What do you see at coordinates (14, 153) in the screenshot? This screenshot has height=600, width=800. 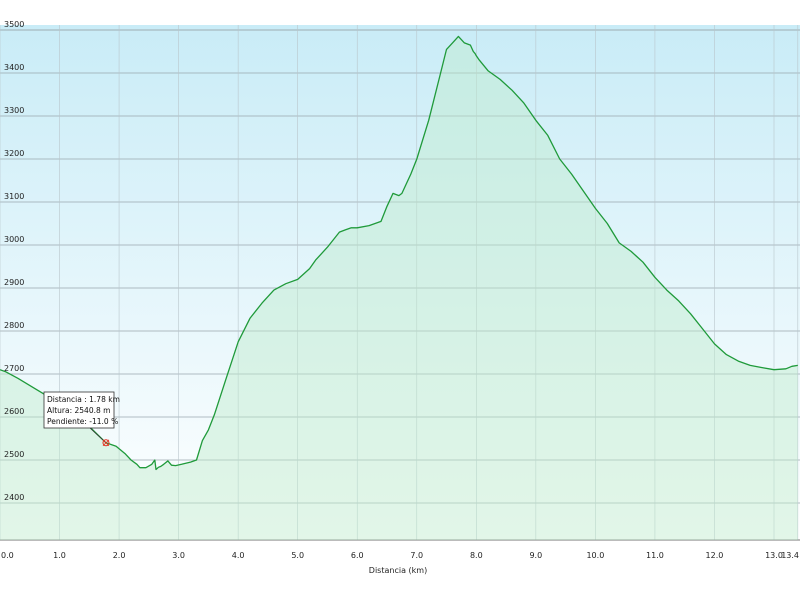 I see `y-tick-label: 3200` at bounding box center [14, 153].